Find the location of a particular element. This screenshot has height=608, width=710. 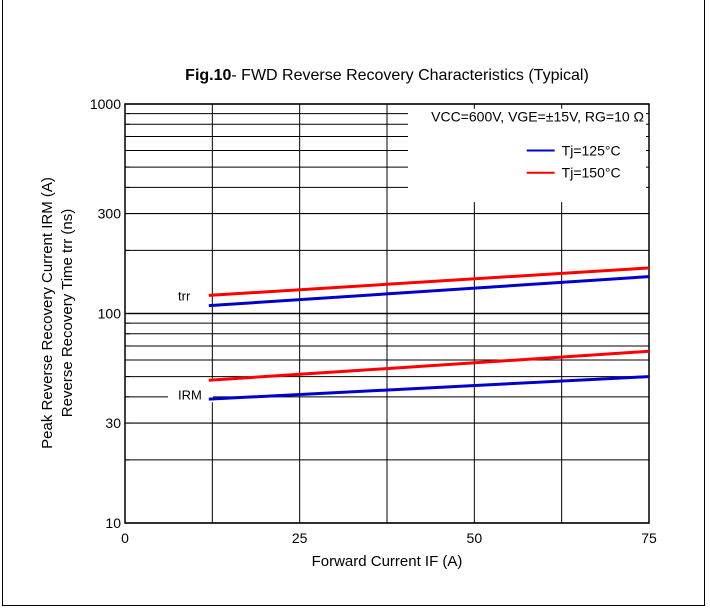

y-axis-label-2: Reverse Recovery Time trr (ns) is located at coordinates (67, 313).